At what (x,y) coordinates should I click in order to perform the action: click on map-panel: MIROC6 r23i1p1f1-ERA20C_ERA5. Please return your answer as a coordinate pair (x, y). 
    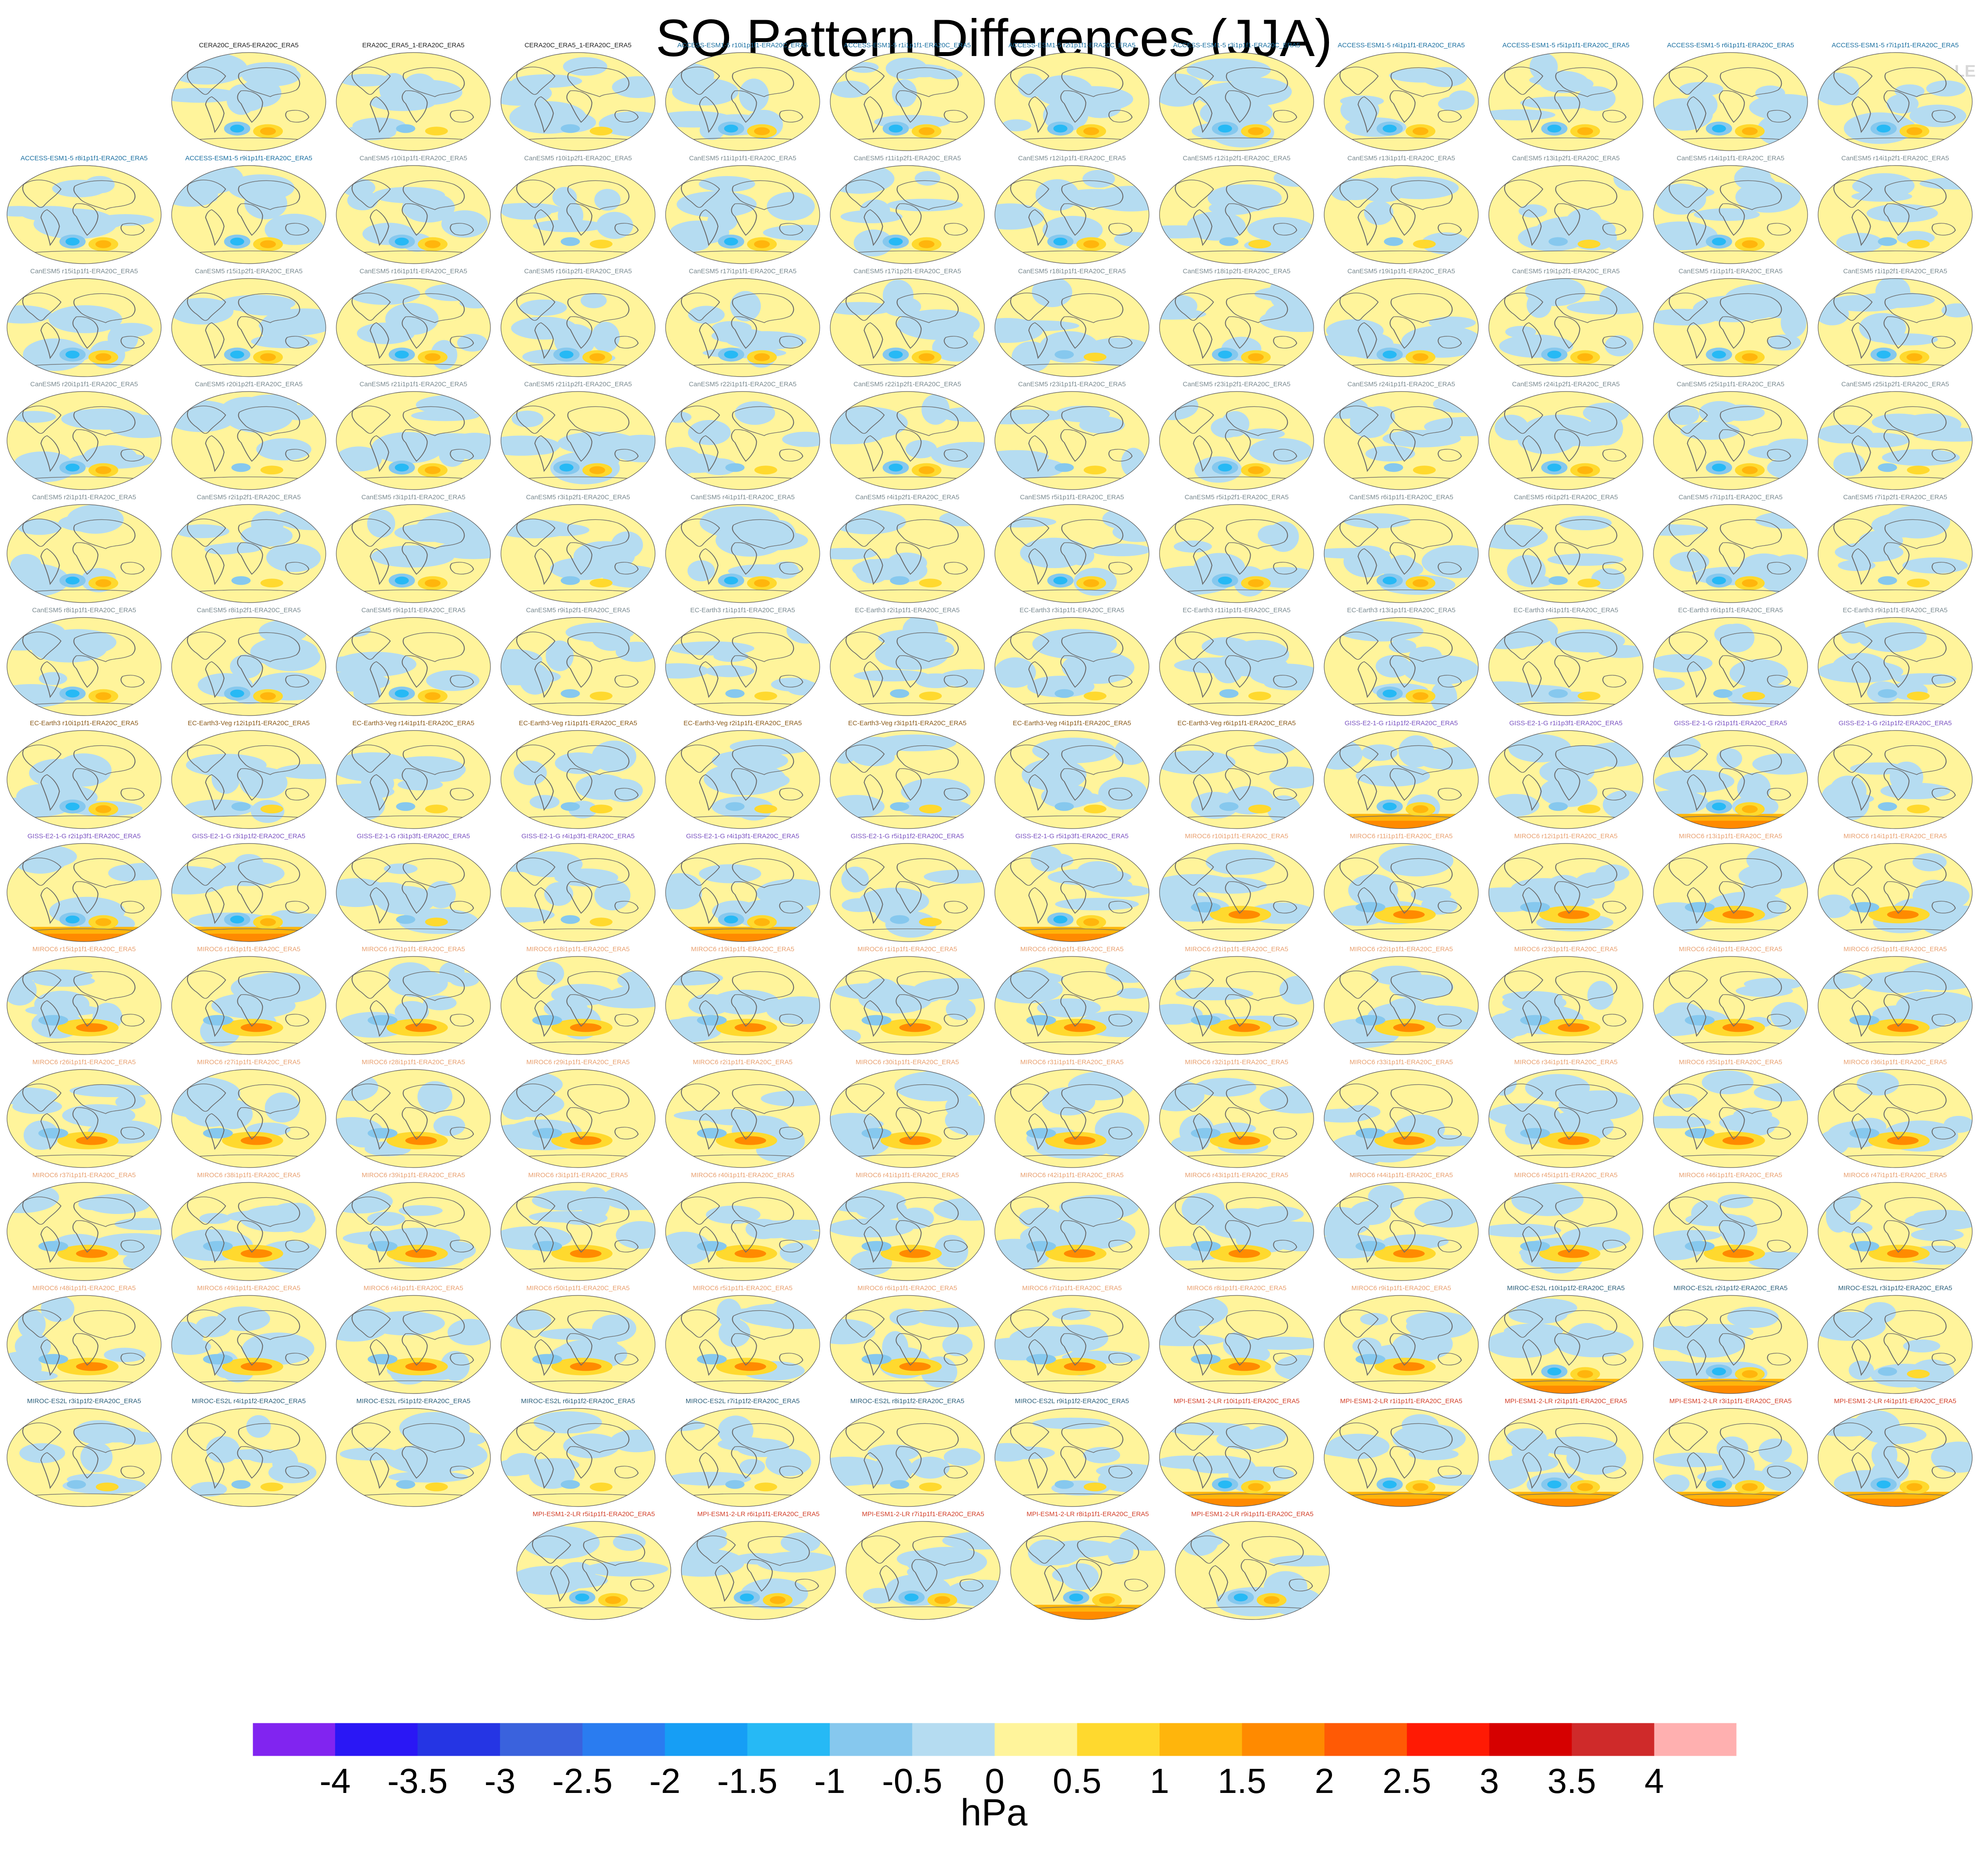
    Looking at the image, I should click on (1565, 1000).